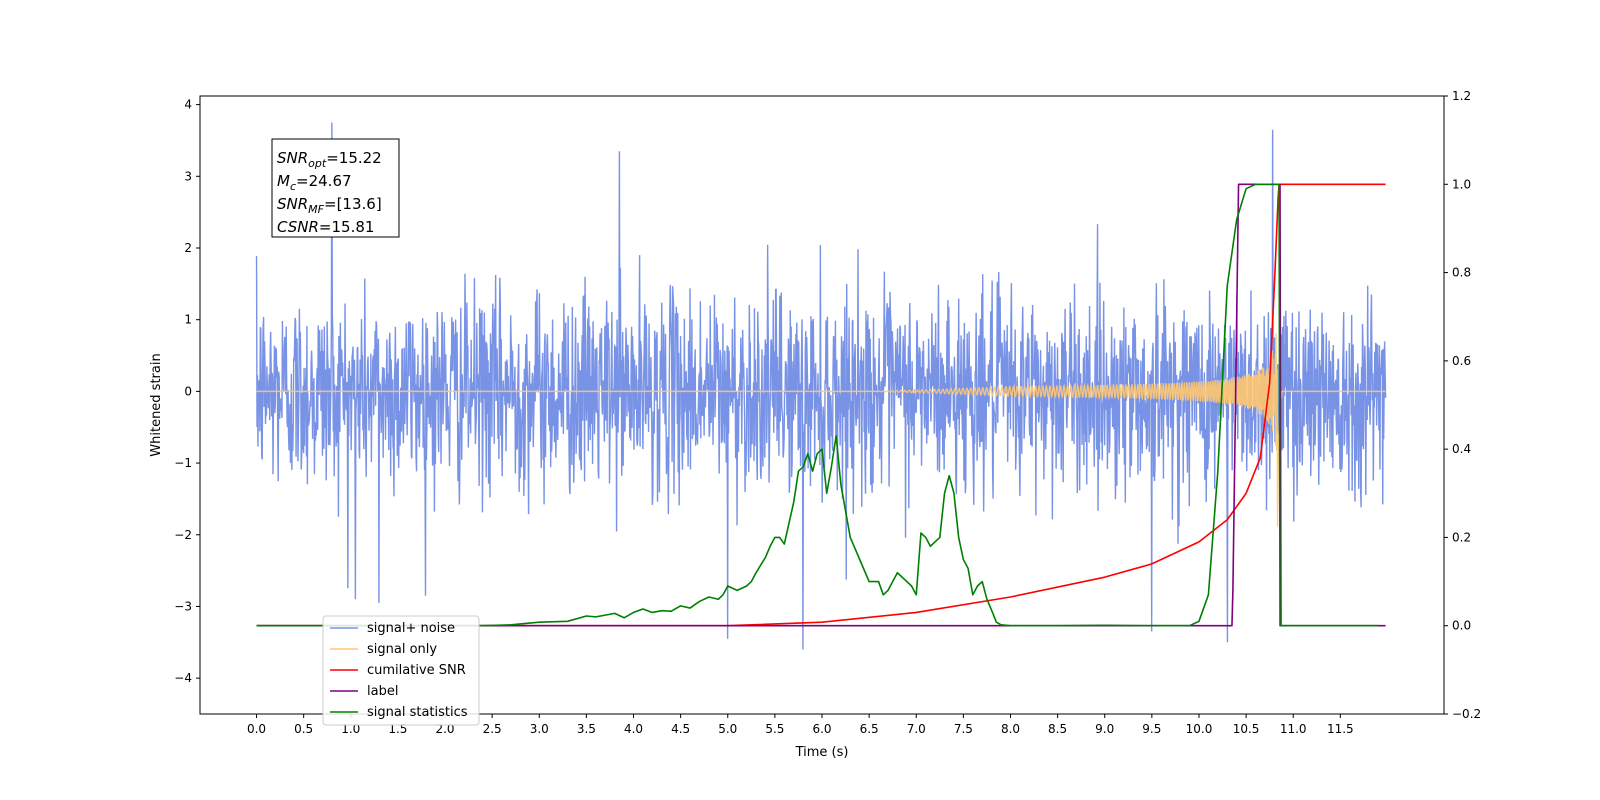 The image size is (1600, 800). I want to click on y-axis-left: 4 3 2 1 0 −1 −2 −3 −4, so click(187, 391).